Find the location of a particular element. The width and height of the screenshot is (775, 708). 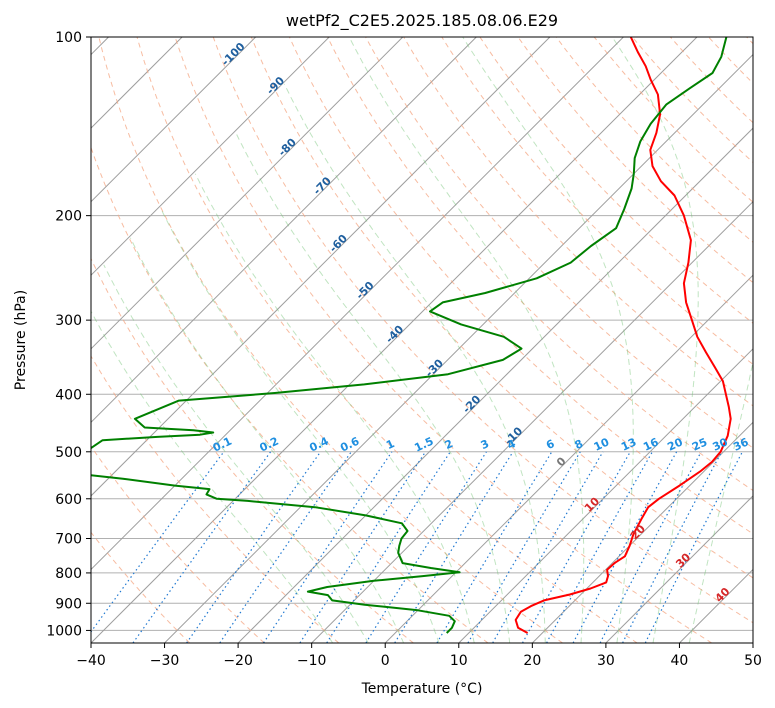

x-tick-label: −10 is located at coordinates (312, 661).